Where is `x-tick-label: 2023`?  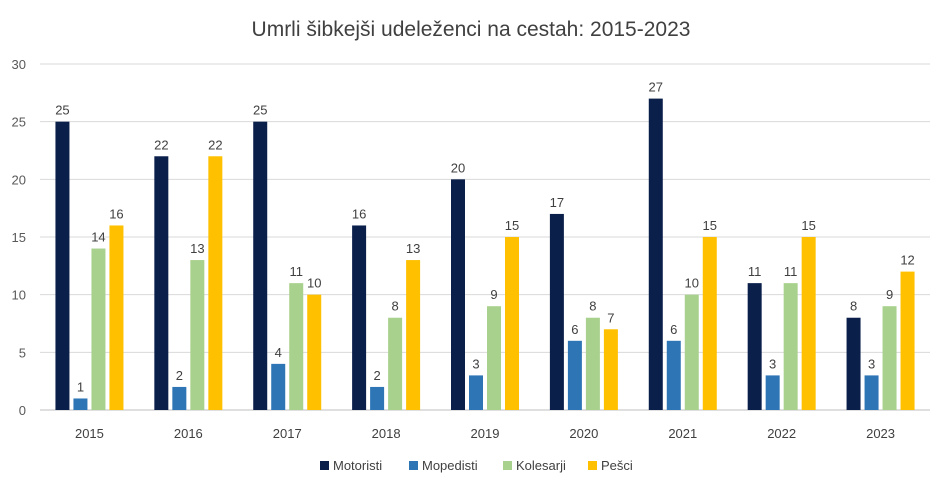
x-tick-label: 2023 is located at coordinates (880, 433).